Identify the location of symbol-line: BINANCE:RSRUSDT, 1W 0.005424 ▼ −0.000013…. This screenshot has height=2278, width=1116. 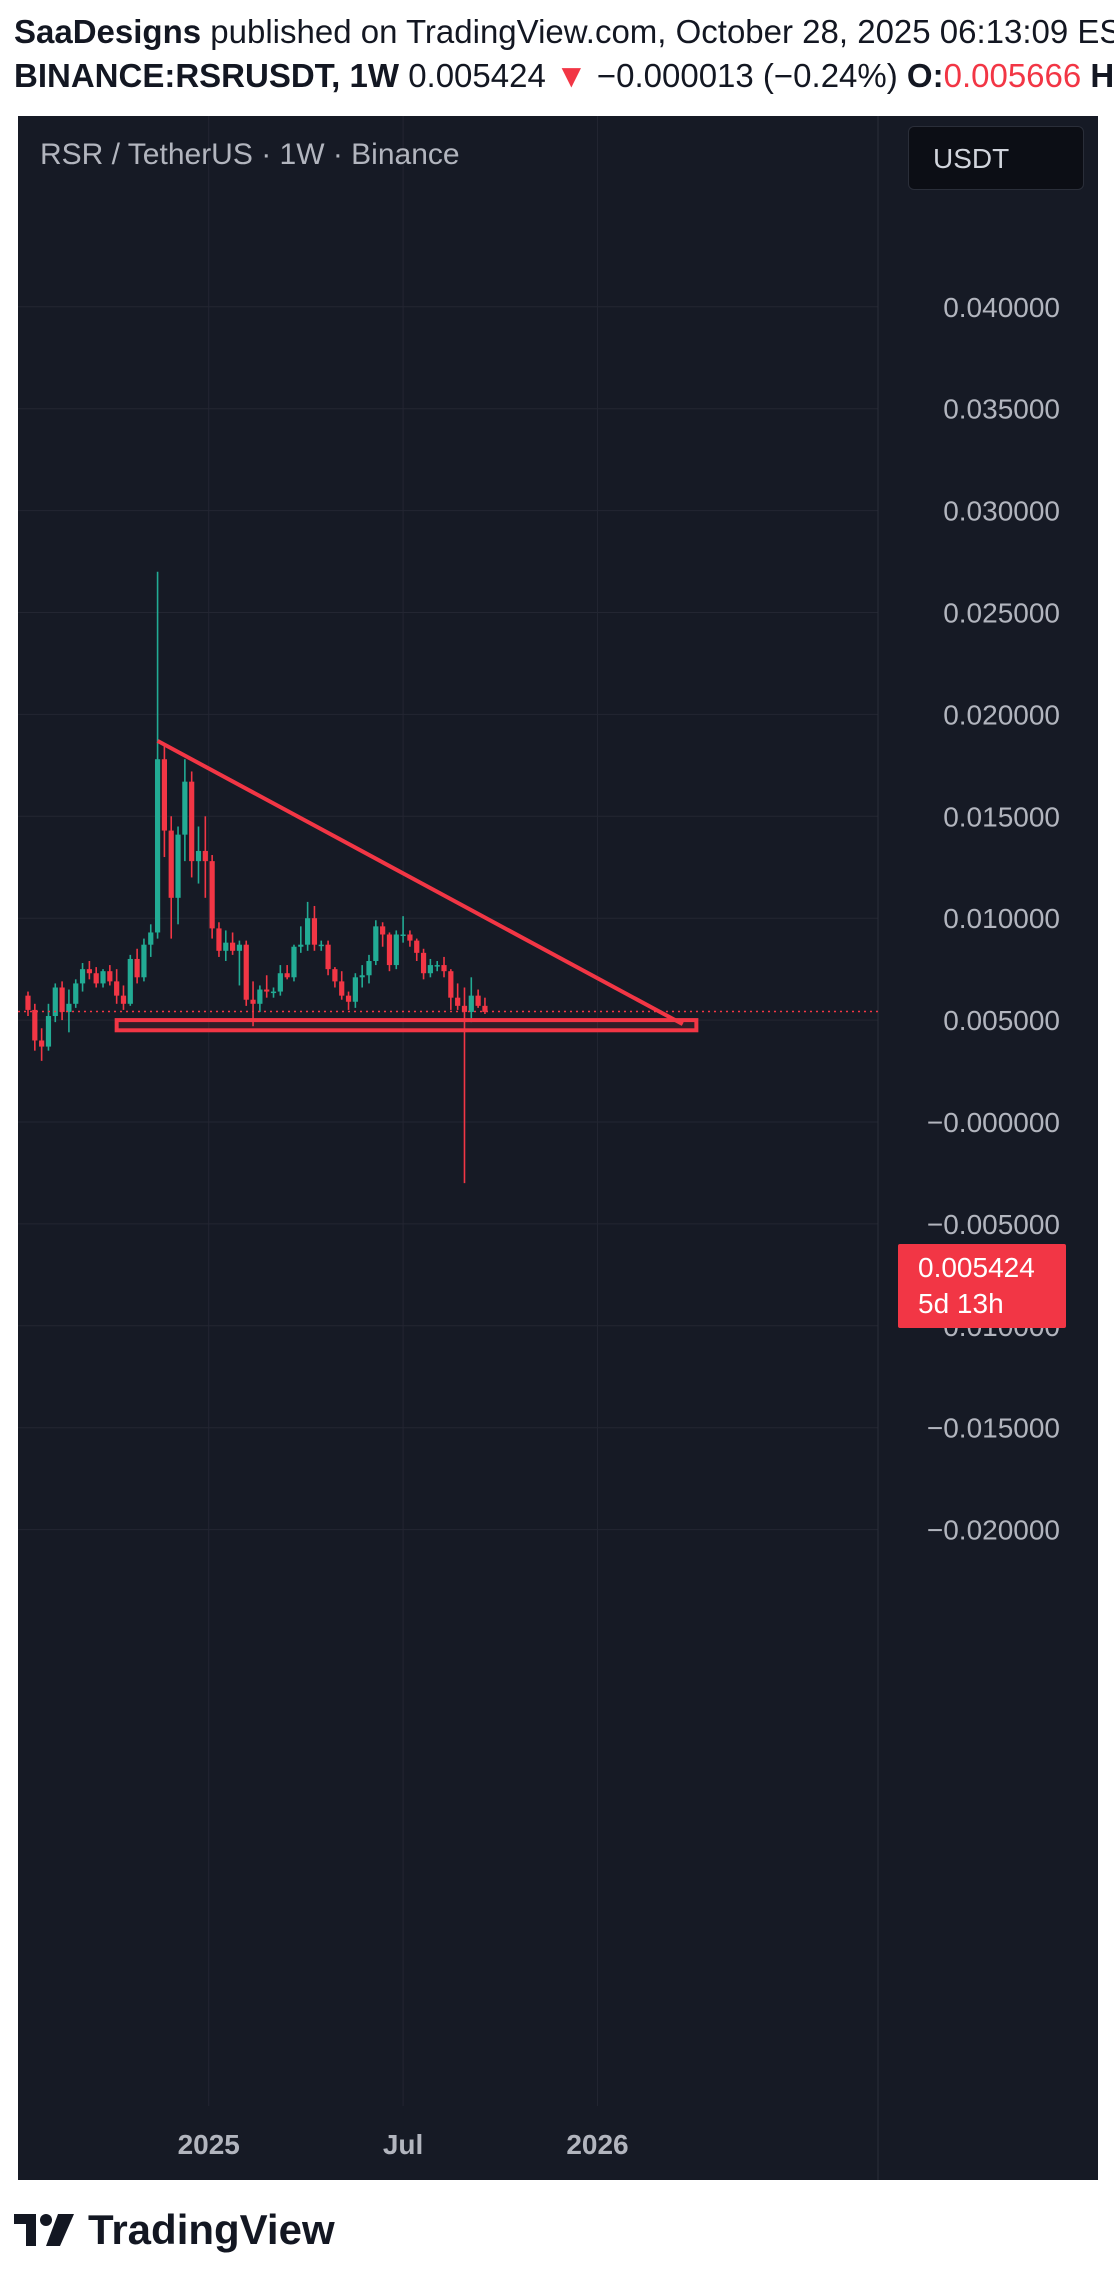
(564, 76).